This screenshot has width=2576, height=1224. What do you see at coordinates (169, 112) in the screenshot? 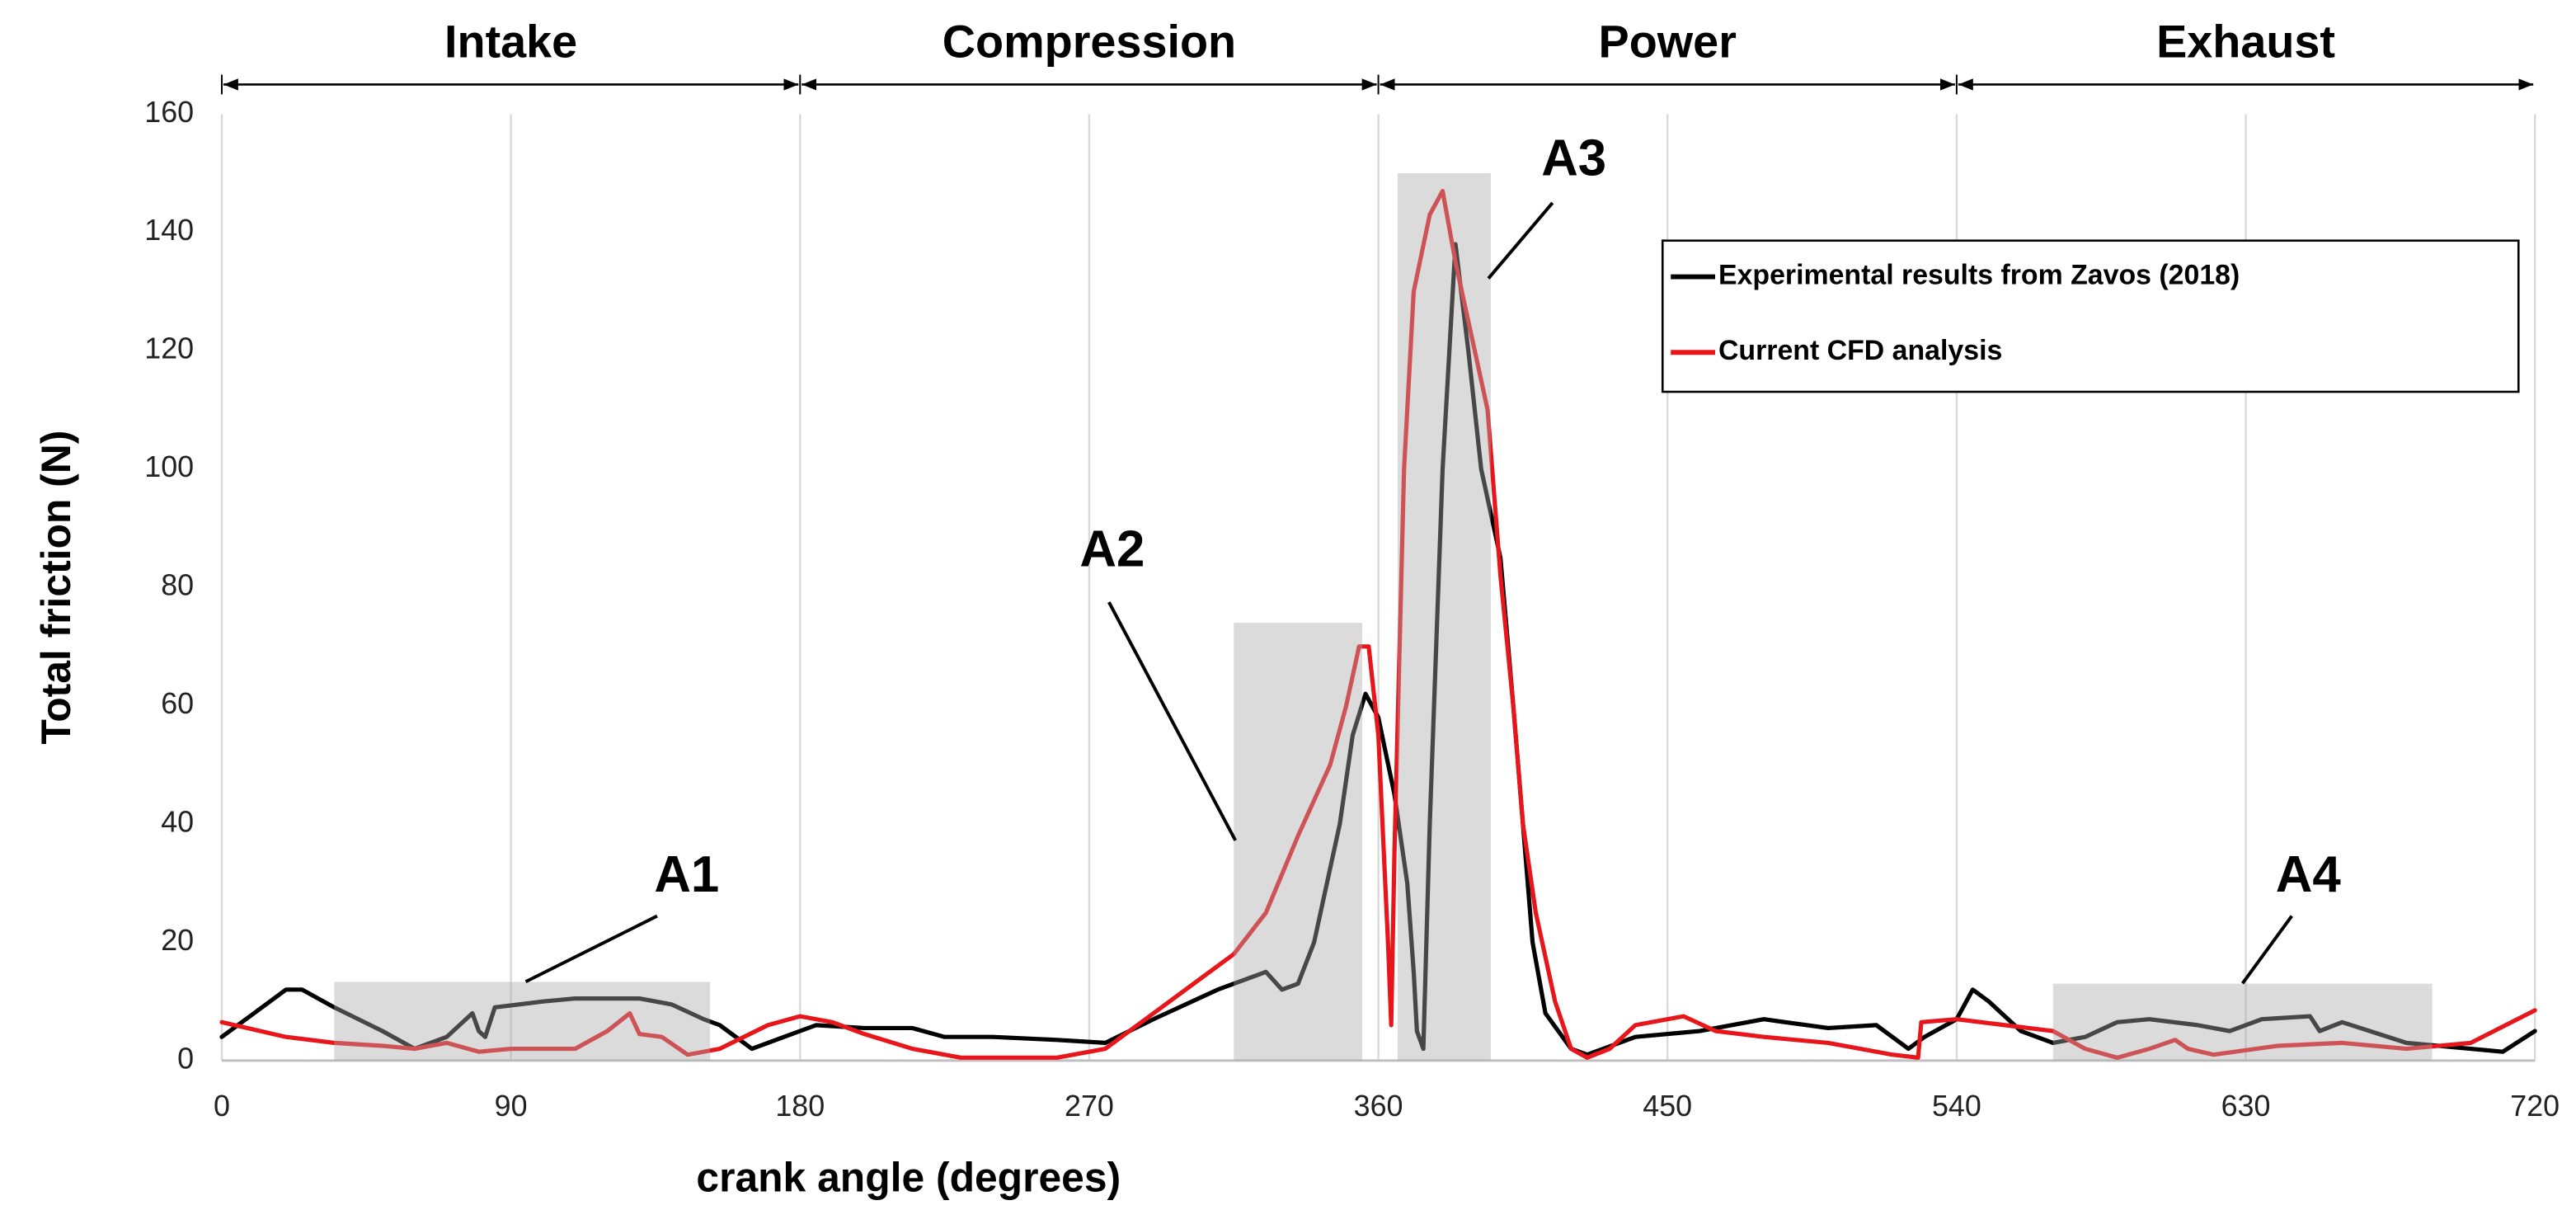
I see `y-tick-label: 160` at bounding box center [169, 112].